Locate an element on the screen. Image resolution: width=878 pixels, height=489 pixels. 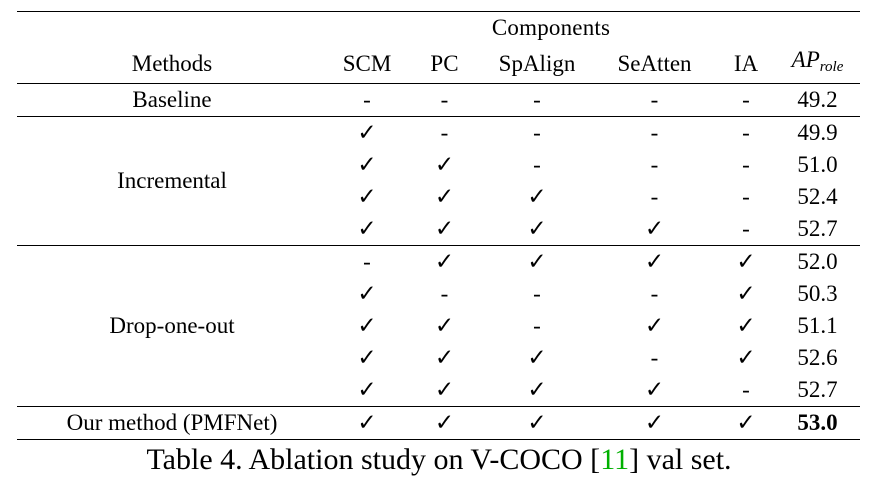
ap-role-cell: 52.6 is located at coordinates (817, 357).